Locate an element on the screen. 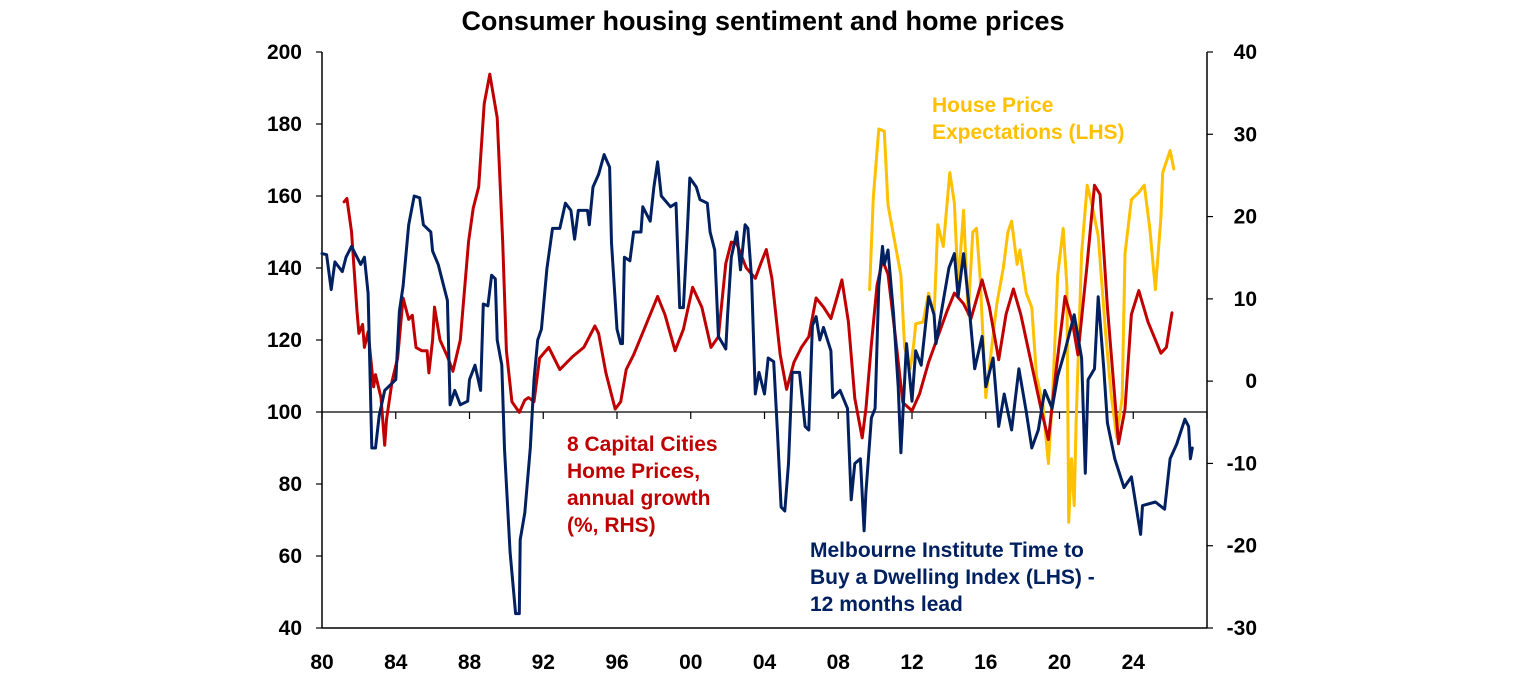 The width and height of the screenshot is (1536, 680). right-tick-label: 30 is located at coordinates (1245, 134).